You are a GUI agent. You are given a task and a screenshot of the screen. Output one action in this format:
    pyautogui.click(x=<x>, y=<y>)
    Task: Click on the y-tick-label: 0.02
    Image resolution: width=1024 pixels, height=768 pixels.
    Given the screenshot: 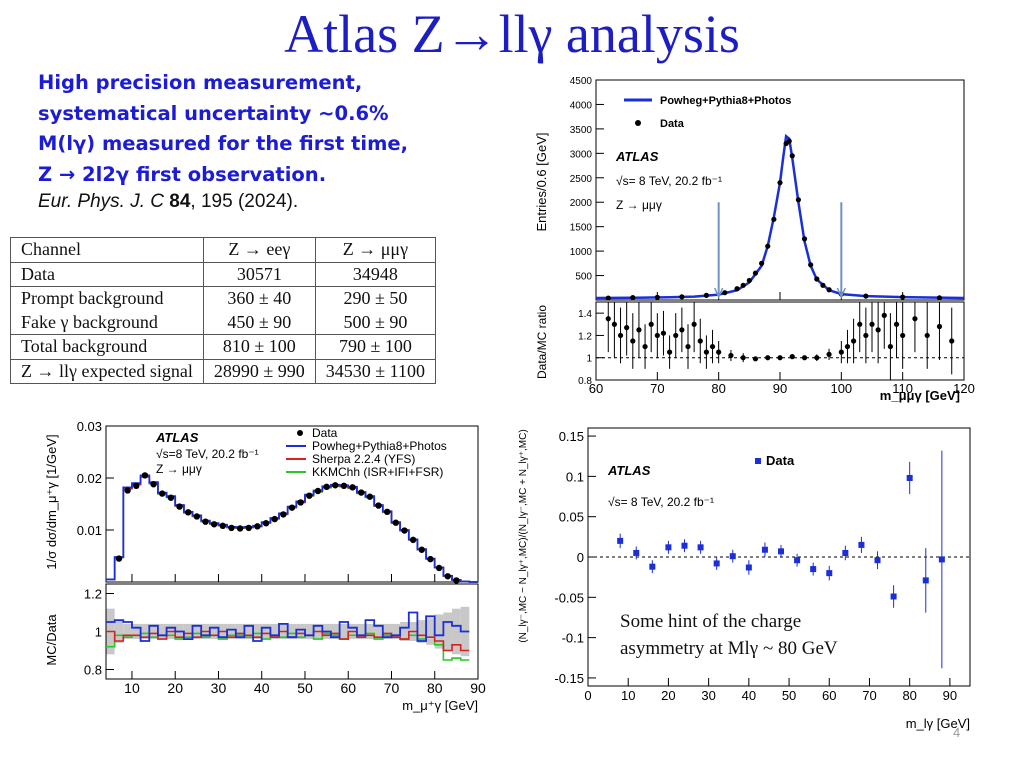 What is the action you would take?
    pyautogui.click(x=89, y=478)
    